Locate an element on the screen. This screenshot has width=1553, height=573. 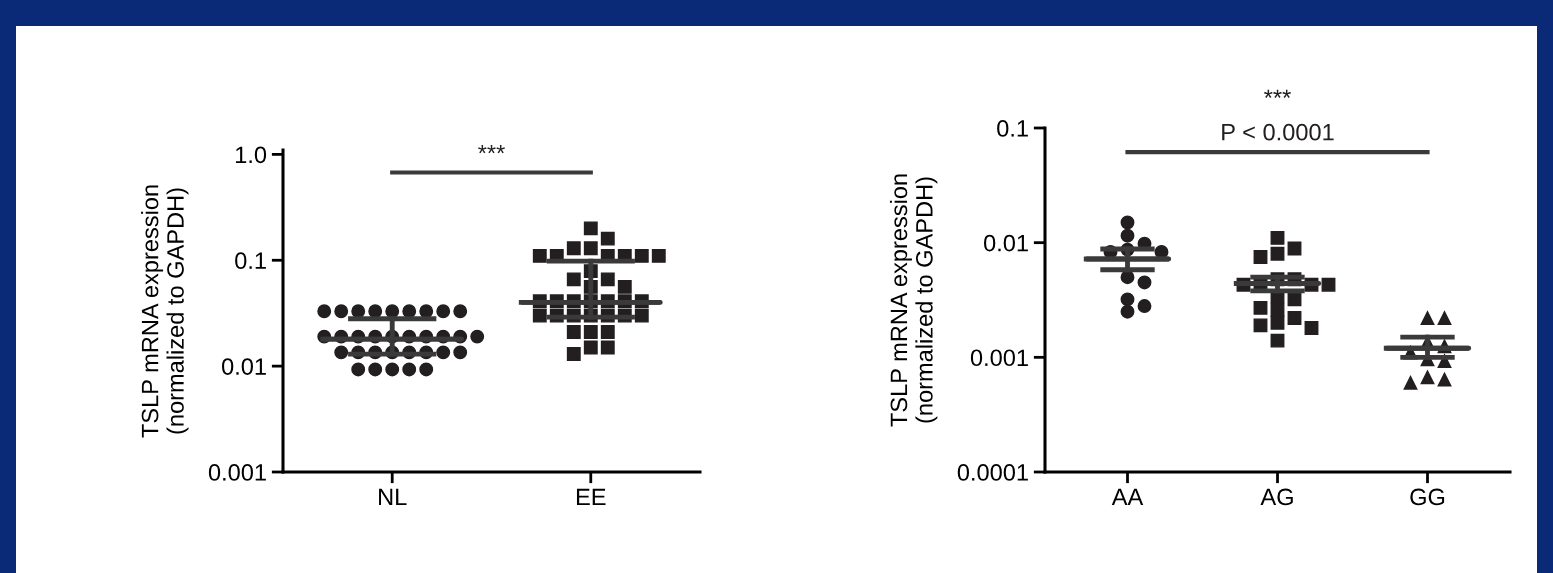
annotation: P < 0.0001 is located at coordinates (1278, 132).